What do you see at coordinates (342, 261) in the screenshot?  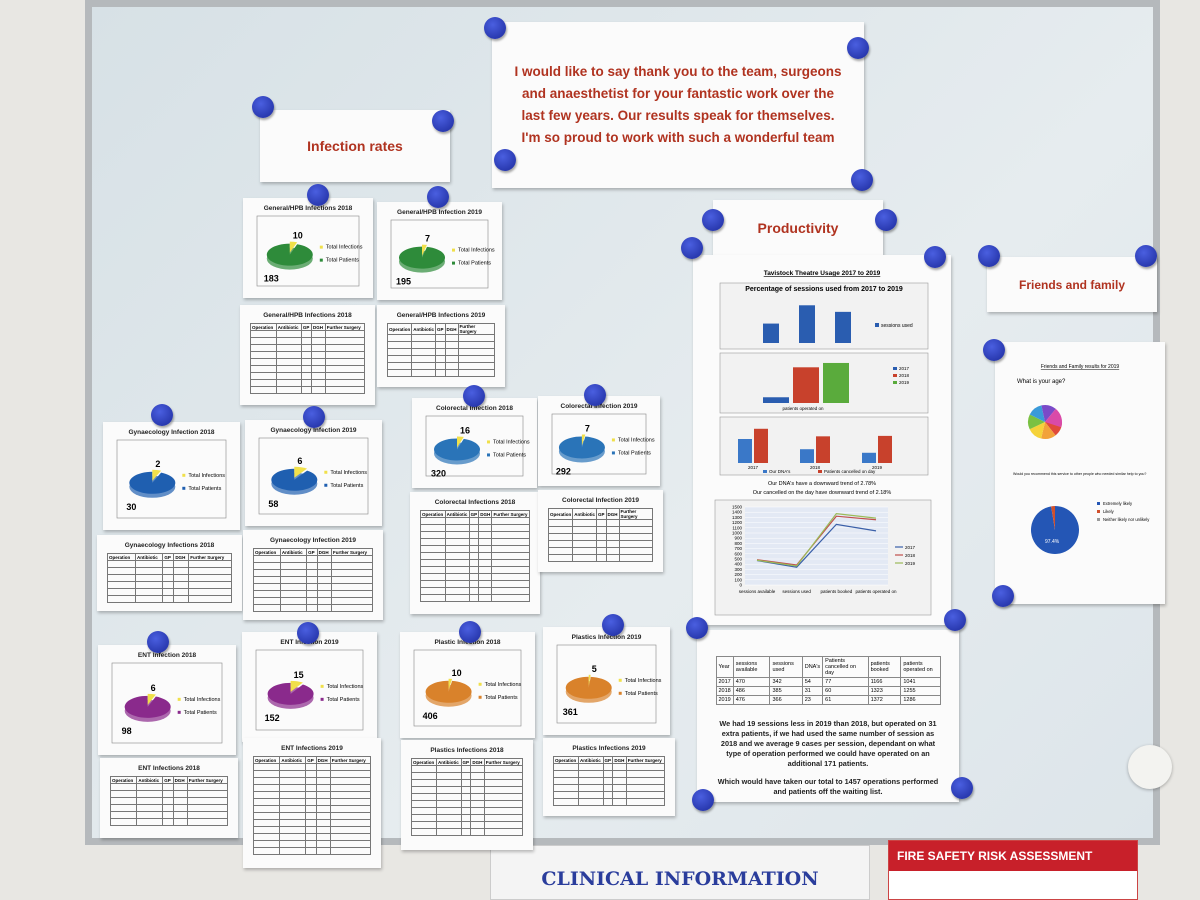 I see `legend-label: Total Patients` at bounding box center [342, 261].